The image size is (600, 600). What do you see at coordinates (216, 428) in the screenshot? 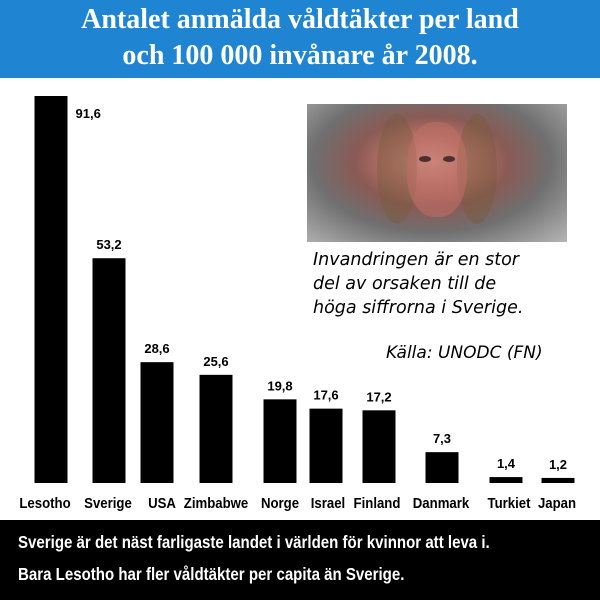
I see `bar-zimbabwe` at bounding box center [216, 428].